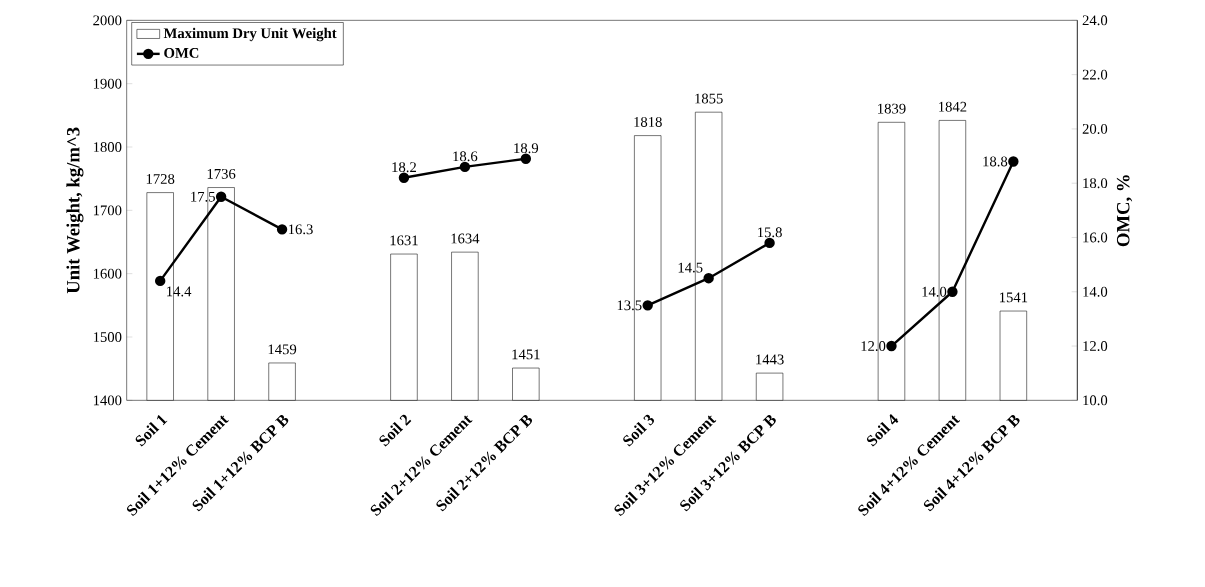  Describe the element at coordinates (1013, 297) in the screenshot. I see `data-label: 1541` at that location.